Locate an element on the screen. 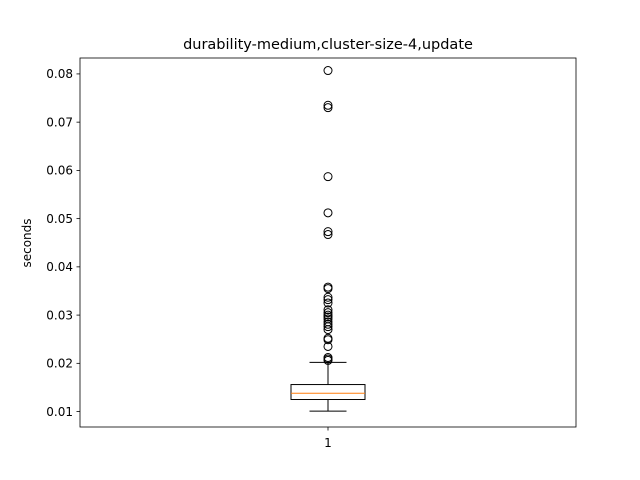 The image size is (640, 480). y-axis-label: seconds is located at coordinates (27, 242).